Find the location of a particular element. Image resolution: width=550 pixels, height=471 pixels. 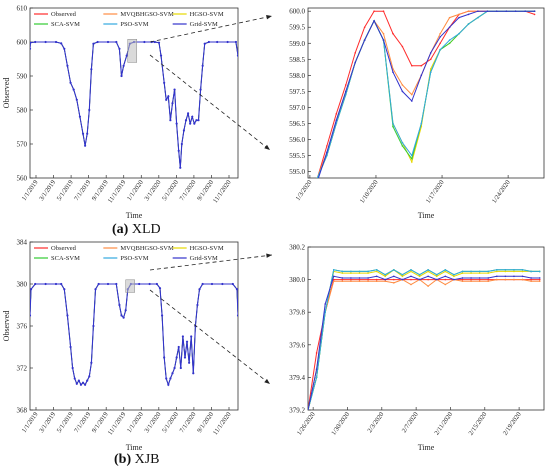

connector-arrow-lower-b is located at coordinates (210, 337).